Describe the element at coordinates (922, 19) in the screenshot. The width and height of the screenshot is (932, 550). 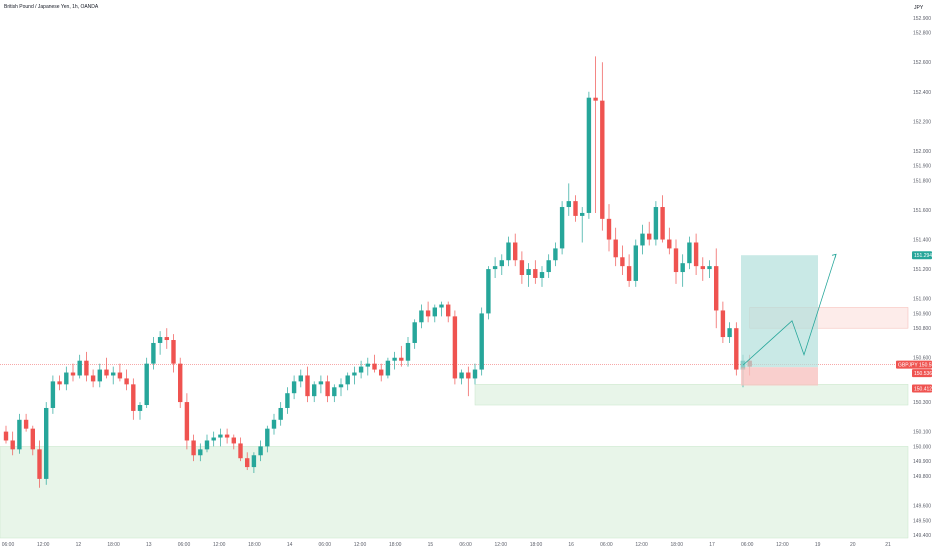
I see `y-tick-label: 152.900` at that location.